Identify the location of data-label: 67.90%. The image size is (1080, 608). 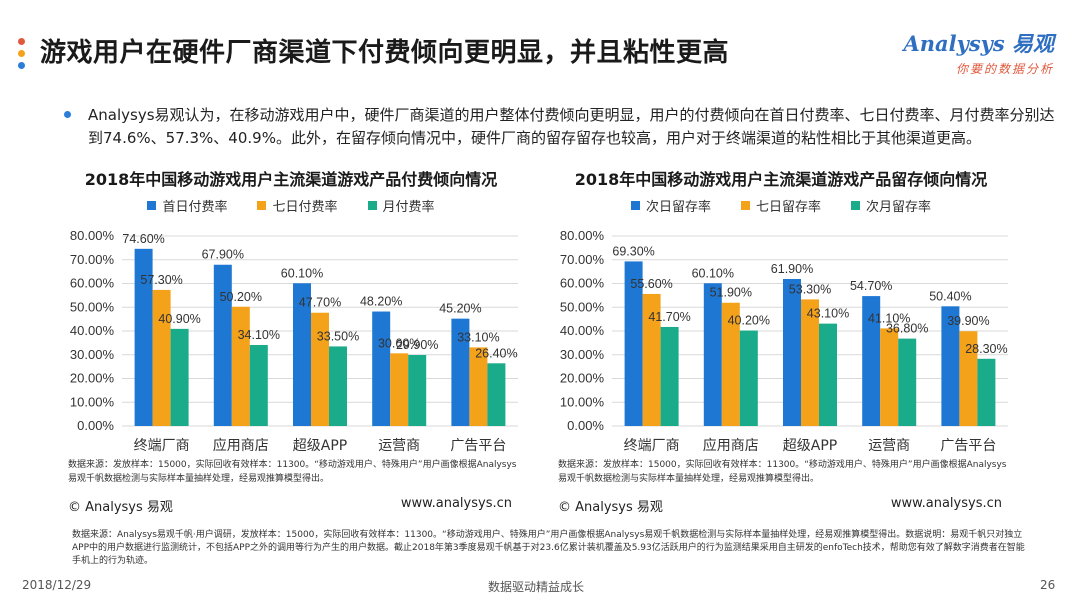
(223, 255).